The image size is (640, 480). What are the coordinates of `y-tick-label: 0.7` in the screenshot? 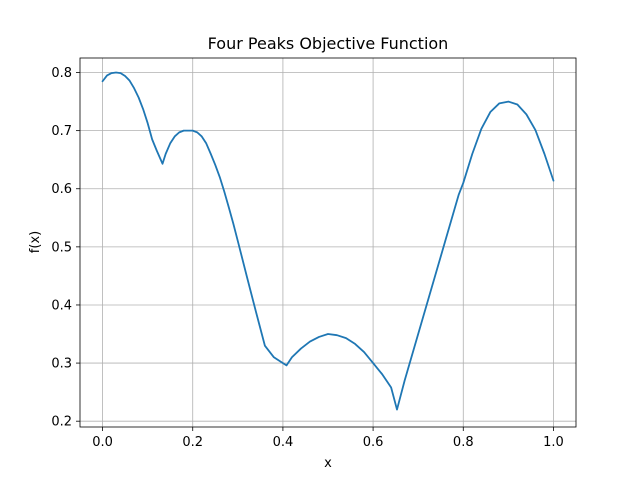 It's located at (61, 131).